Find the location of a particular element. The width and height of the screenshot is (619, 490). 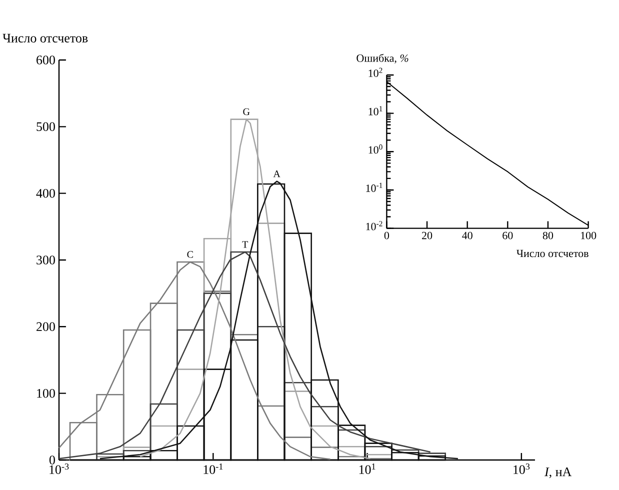

x-axis-title: Число отсчетов is located at coordinates (552, 254).